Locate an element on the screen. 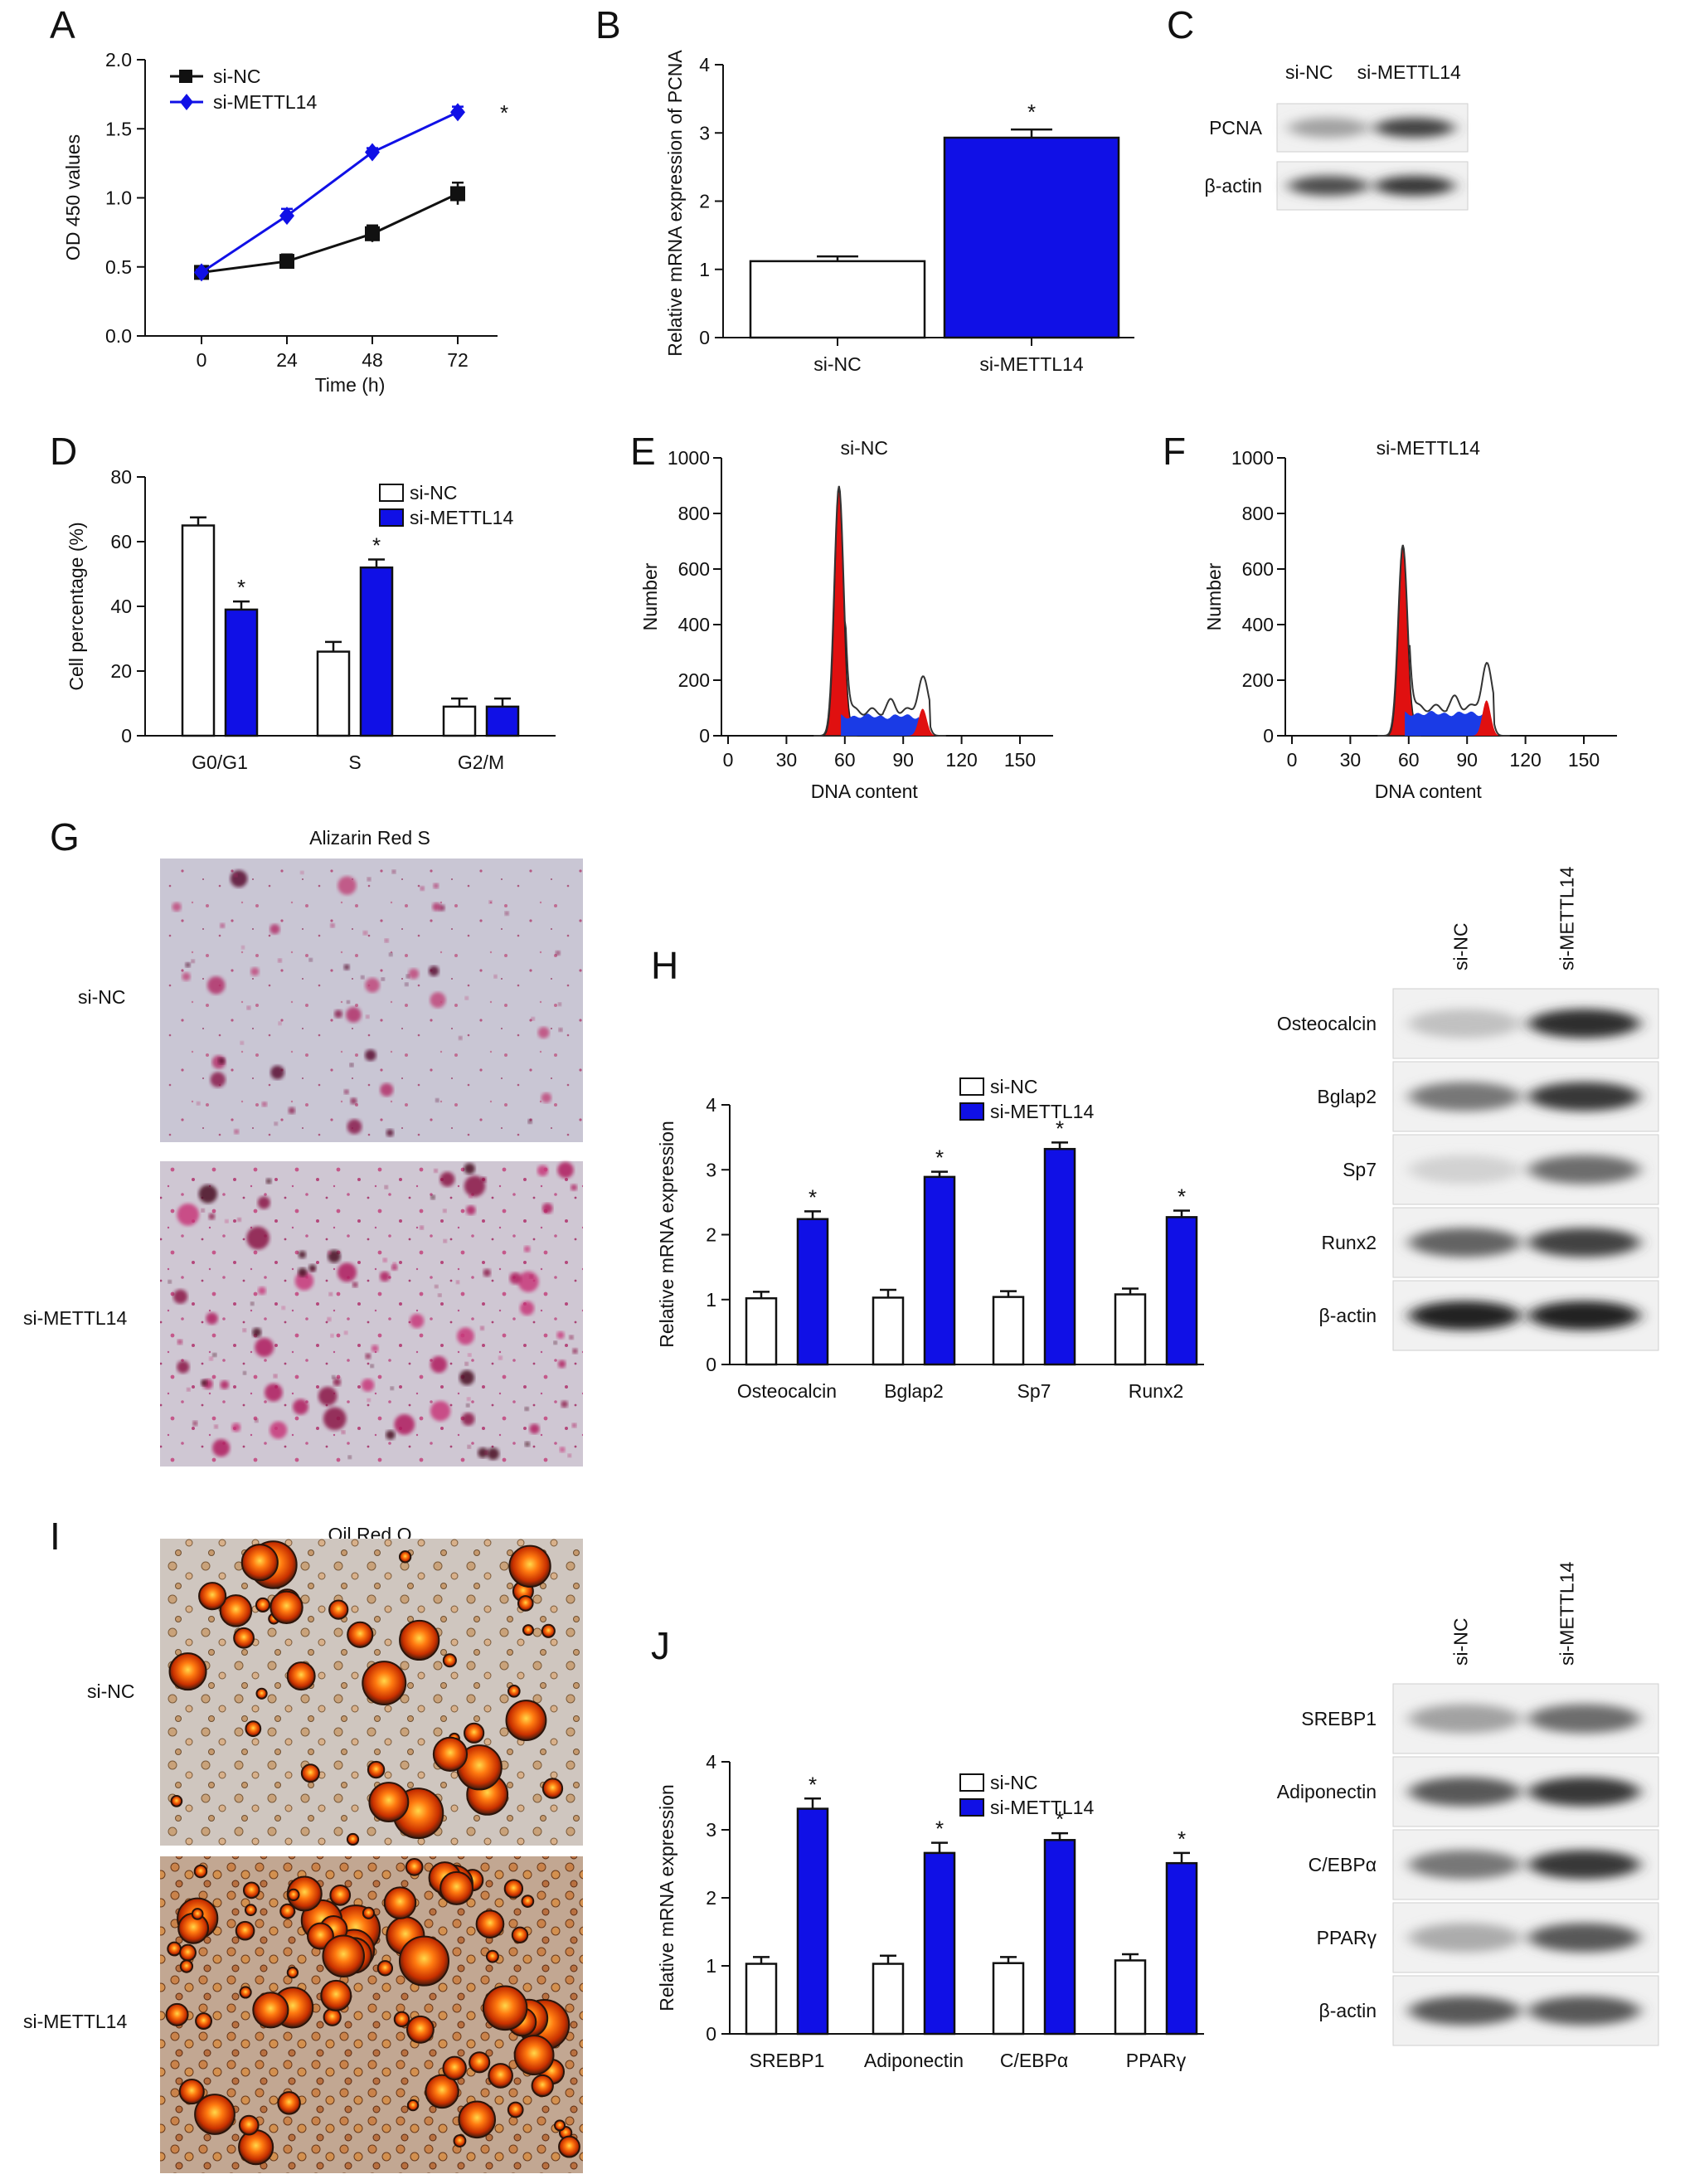  y-tick-label: 600 is located at coordinates (694, 569).